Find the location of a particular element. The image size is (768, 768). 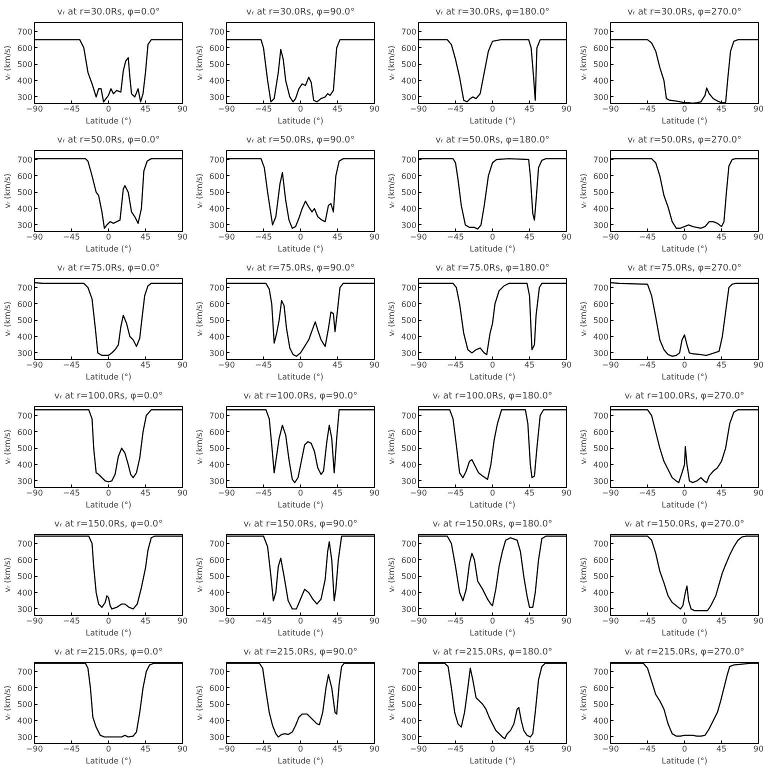

chart-title: vᵣ at r=100.0Rs, φ=180.0° is located at coordinates (492, 397).